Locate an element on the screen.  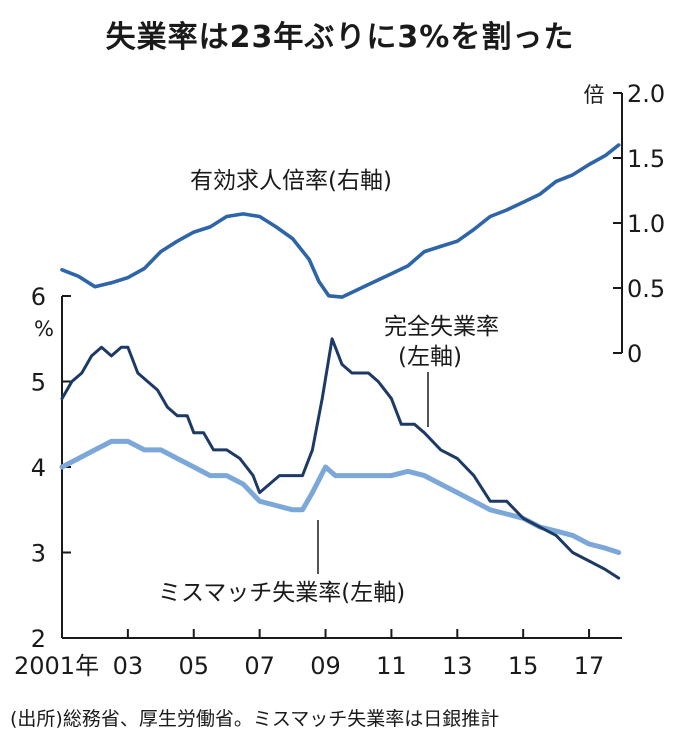
right-tick-label: 2.0 is located at coordinates (646, 94).